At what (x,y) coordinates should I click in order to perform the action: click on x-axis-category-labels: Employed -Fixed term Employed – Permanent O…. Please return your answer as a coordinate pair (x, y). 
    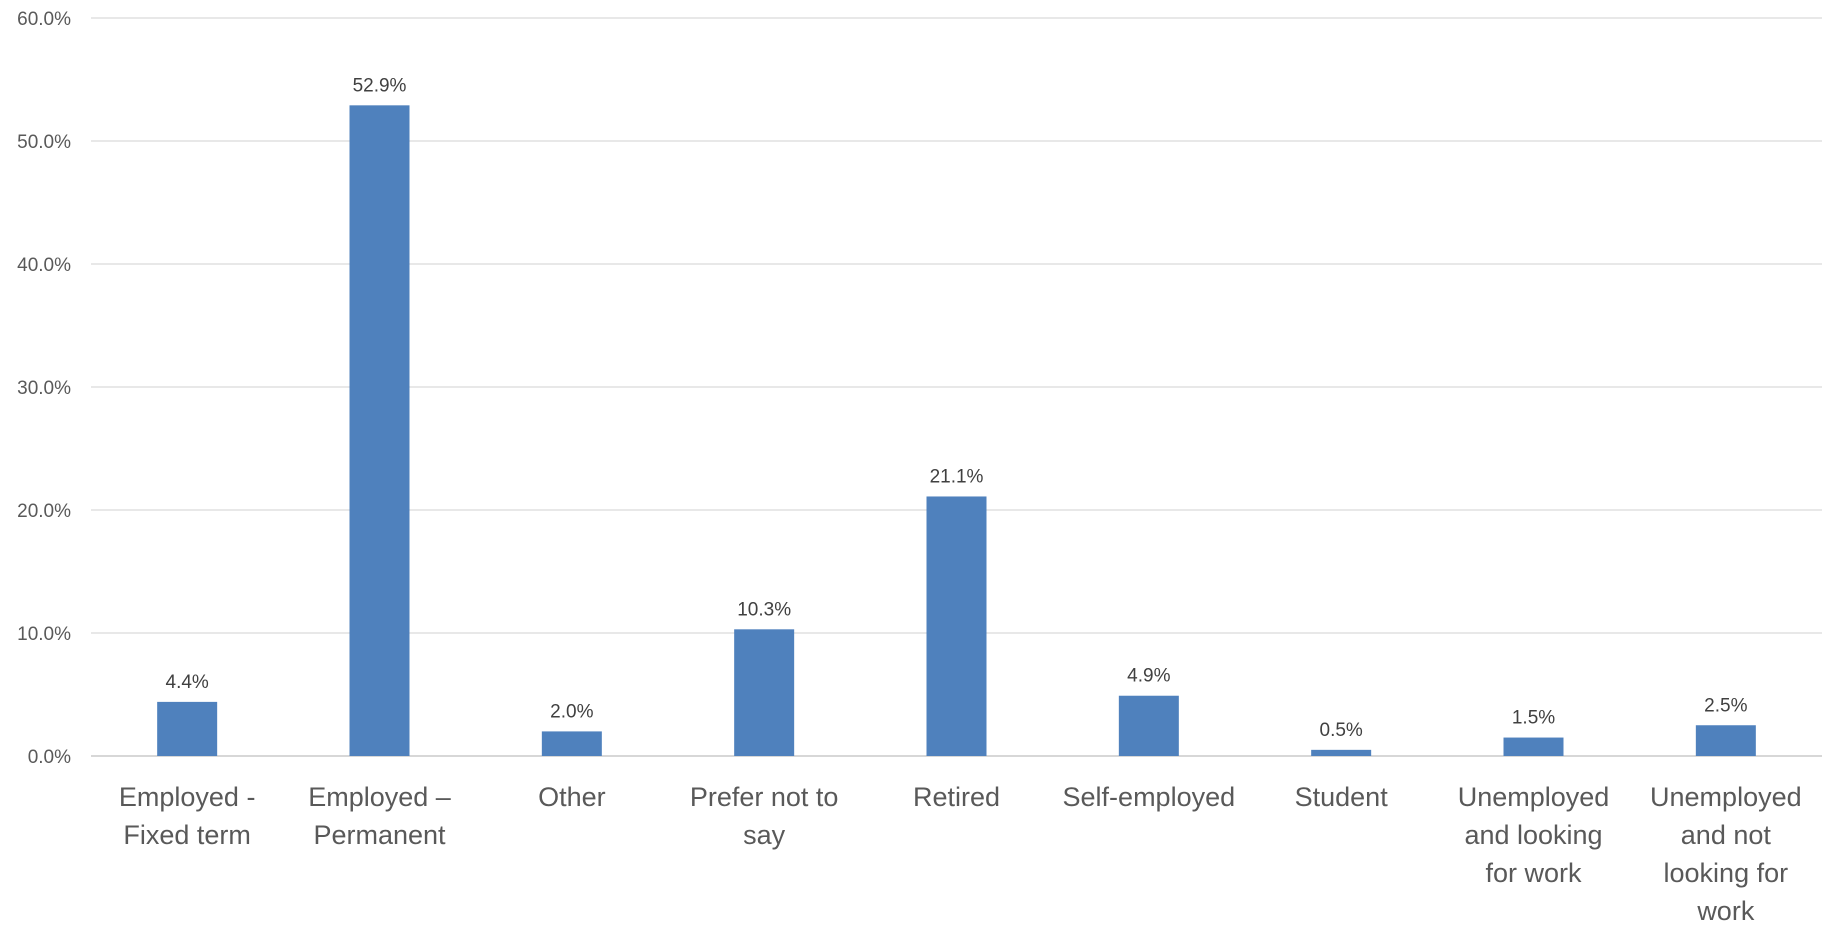
    Looking at the image, I should click on (960, 854).